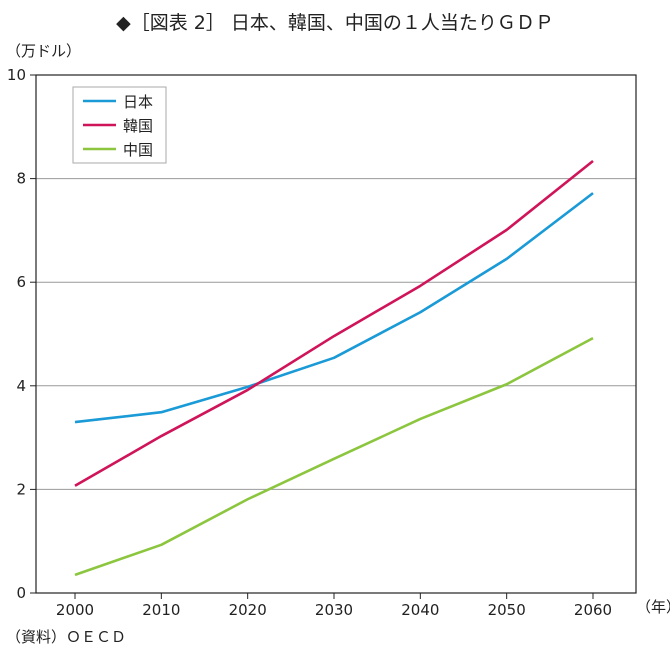  Describe the element at coordinates (16, 75) in the screenshot. I see `y-tick-label: 10` at that location.